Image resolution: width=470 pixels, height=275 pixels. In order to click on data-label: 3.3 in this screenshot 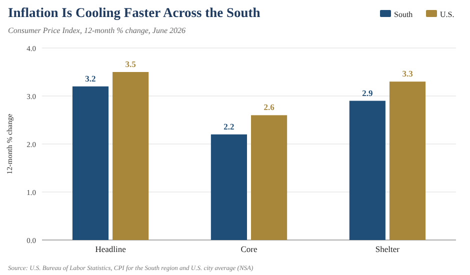, I will do `click(407, 73)`.